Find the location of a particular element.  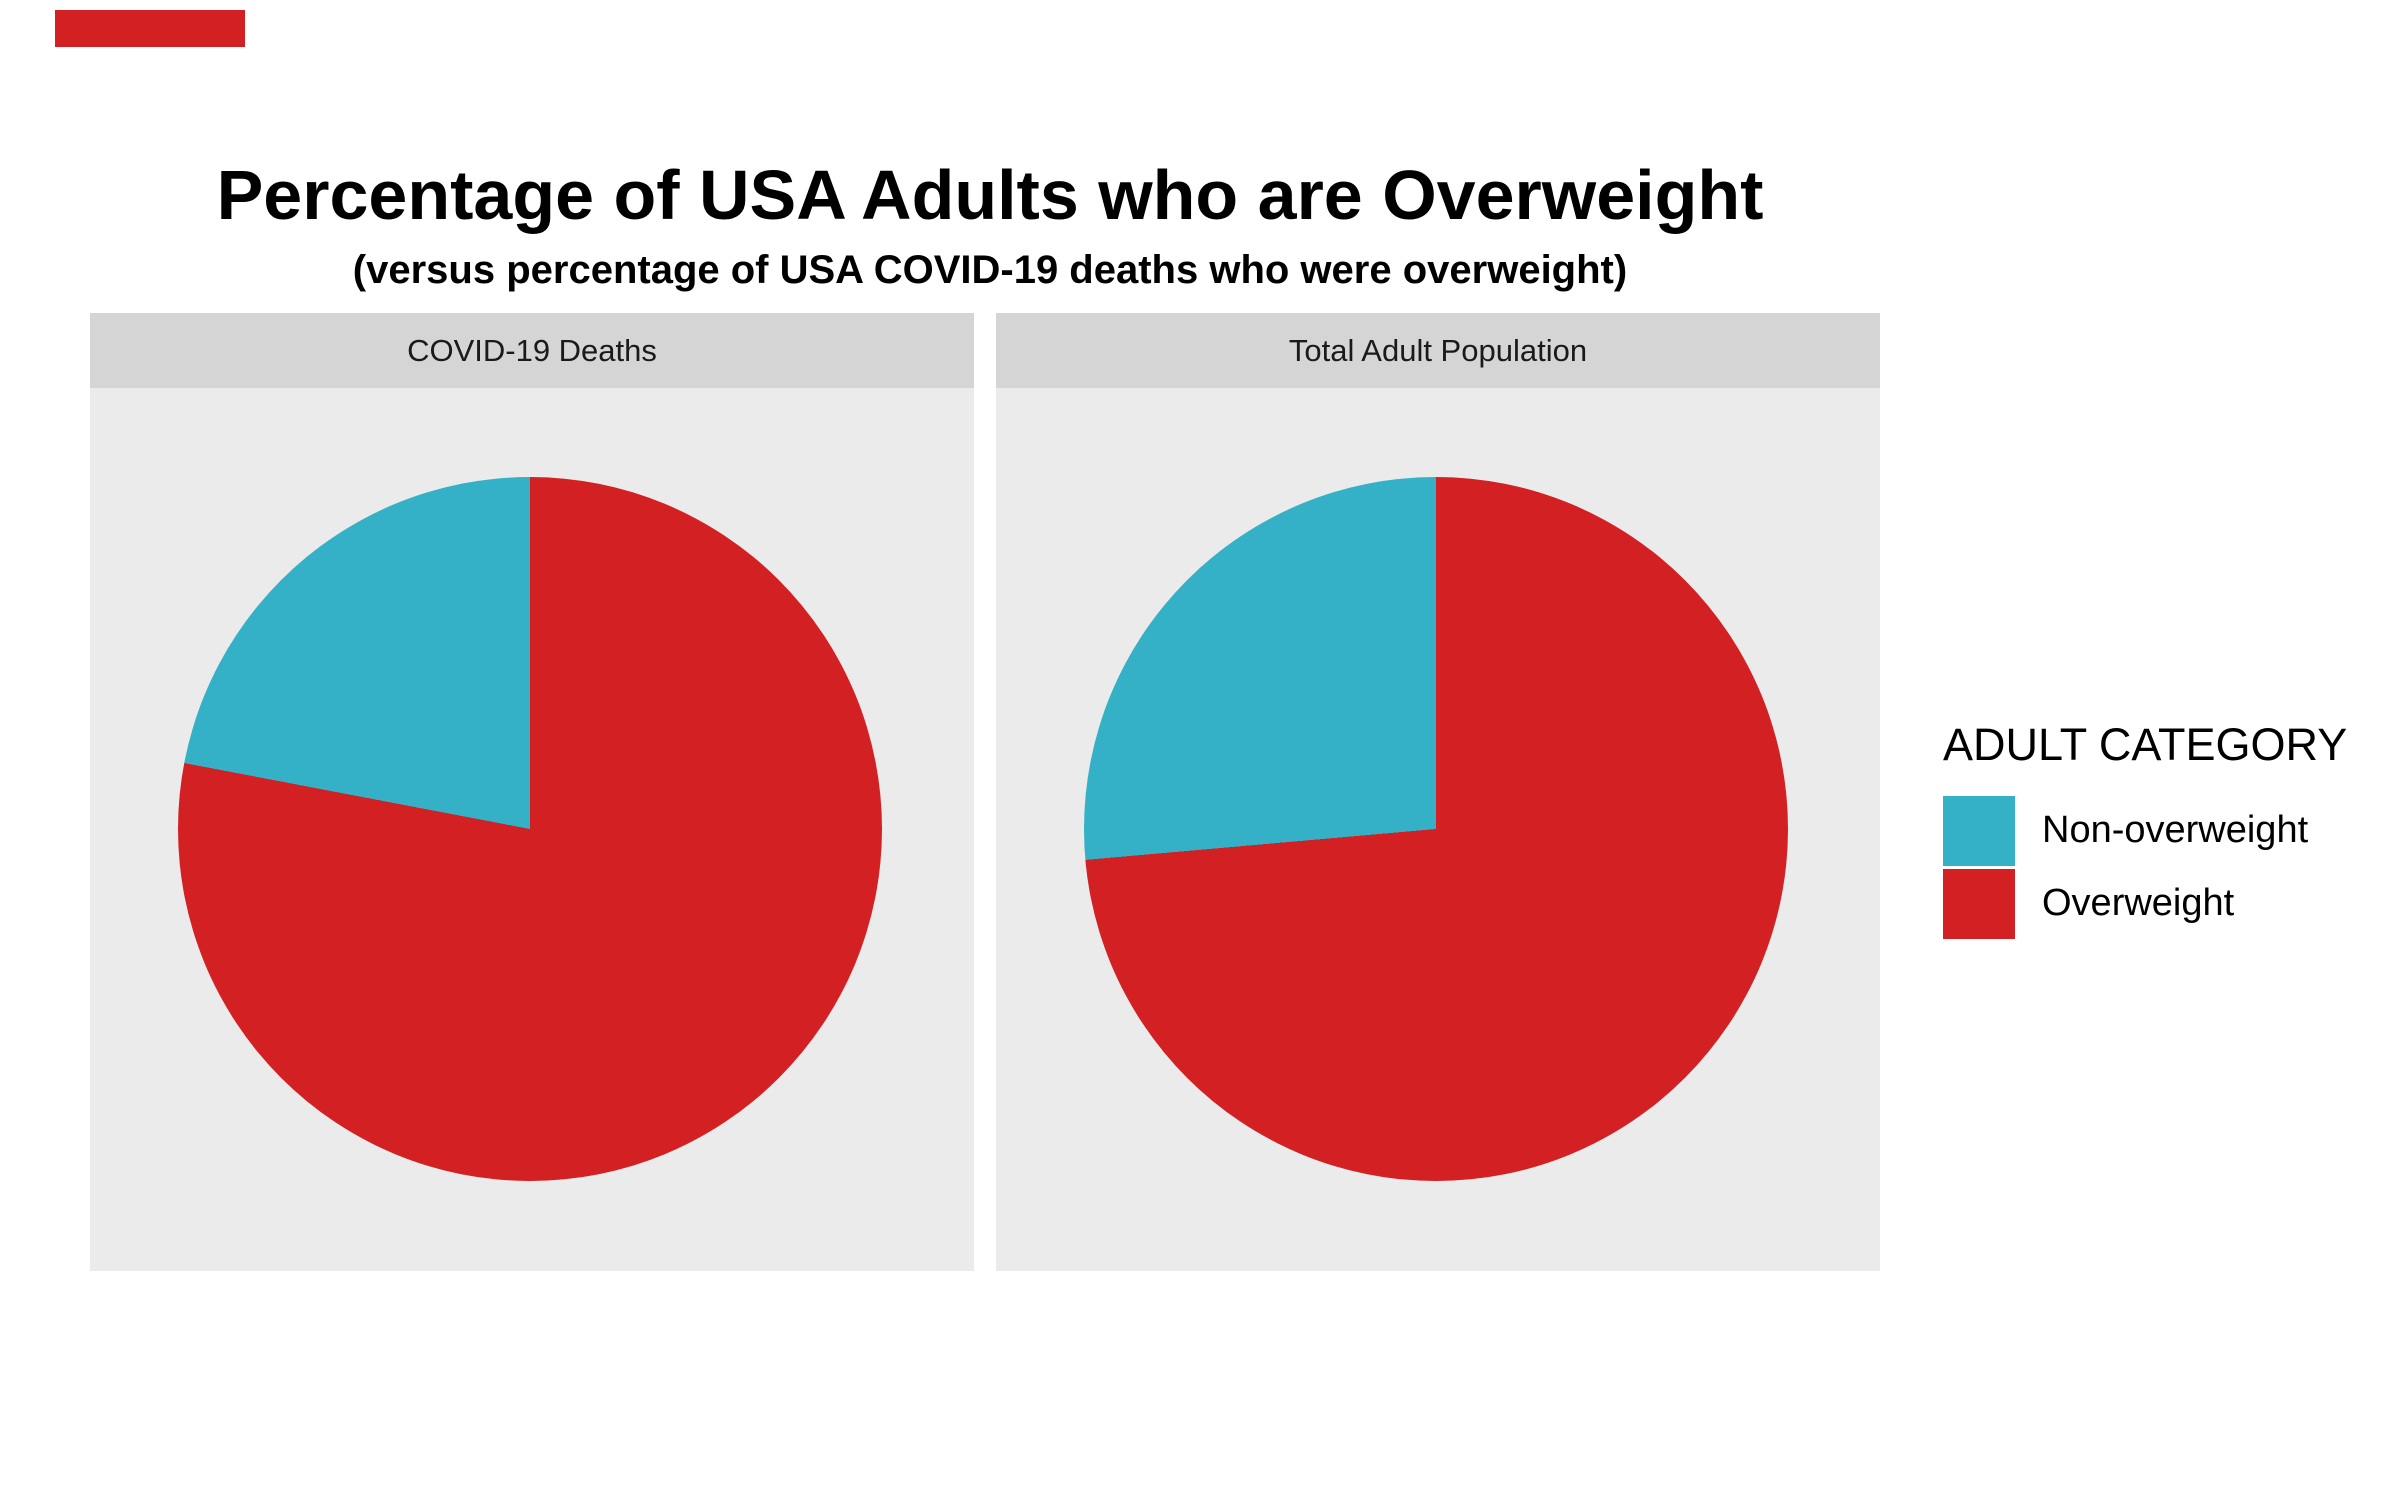

legend-label-non-overweight: Non-overweight is located at coordinates (2175, 830).